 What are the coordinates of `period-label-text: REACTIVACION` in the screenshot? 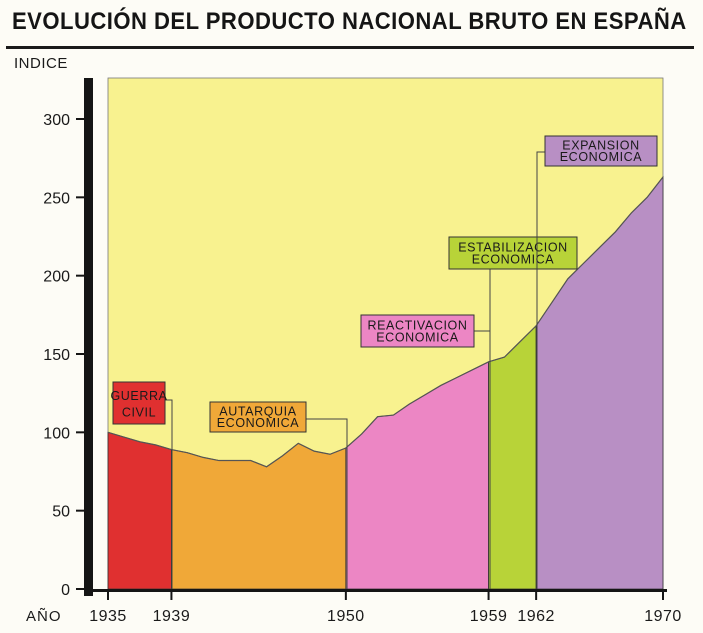 It's located at (417, 325).